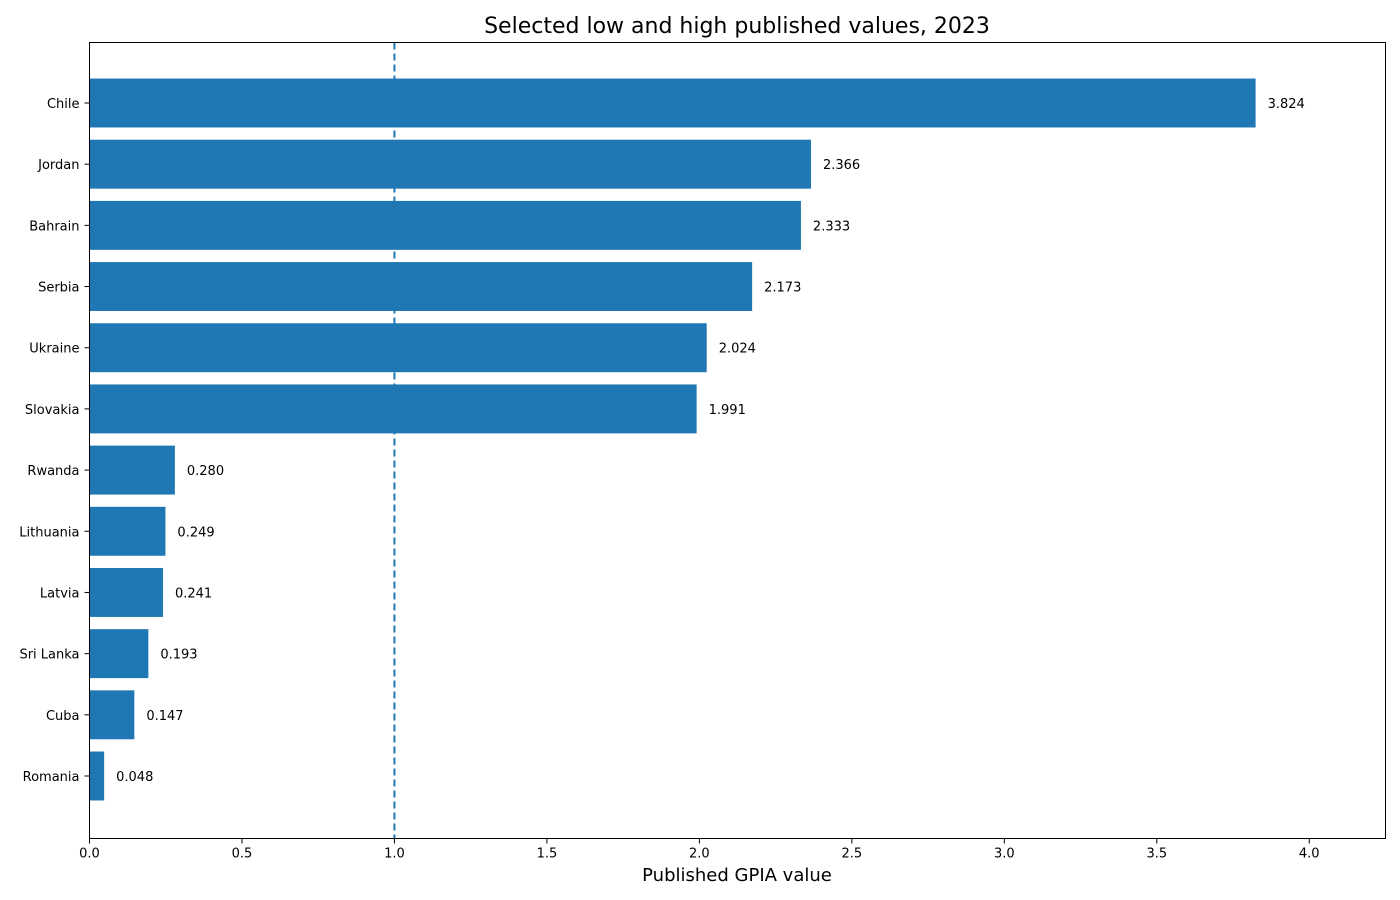 The image size is (1400, 900). What do you see at coordinates (49, 532) in the screenshot?
I see `y-tick-label: Lithuania` at bounding box center [49, 532].